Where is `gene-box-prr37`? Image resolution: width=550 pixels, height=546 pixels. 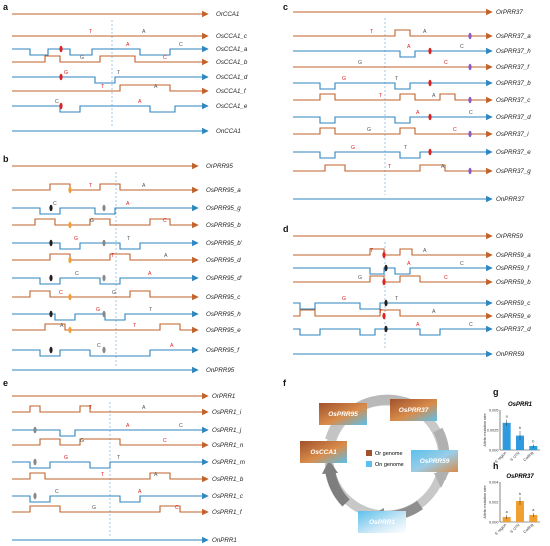 gene-box-prr37 is located at coordinates (413, 410).